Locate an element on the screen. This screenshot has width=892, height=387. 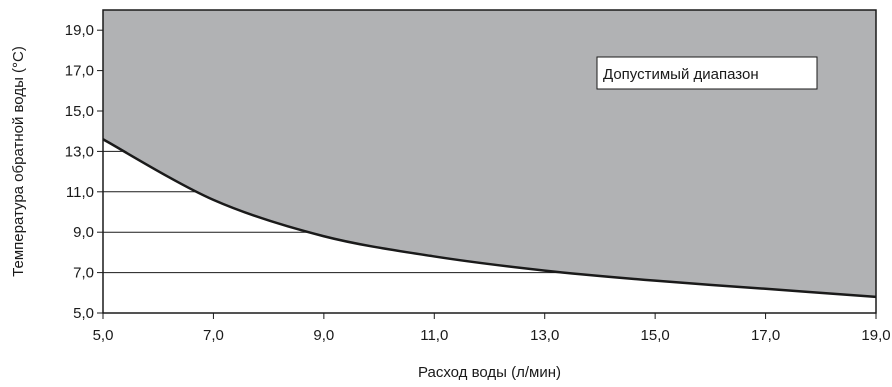
x-tick-label: 15,0 is located at coordinates (655, 335).